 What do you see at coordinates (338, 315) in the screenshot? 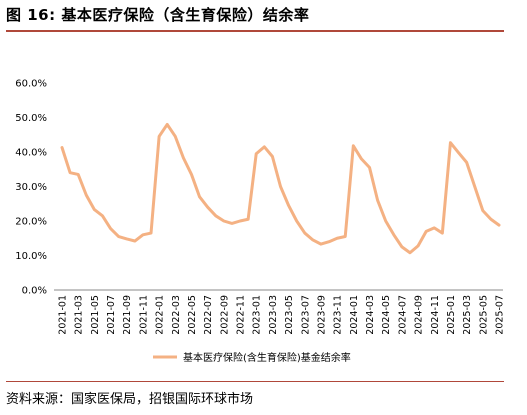
I see `x-tick-label: 2023-11` at bounding box center [338, 315].